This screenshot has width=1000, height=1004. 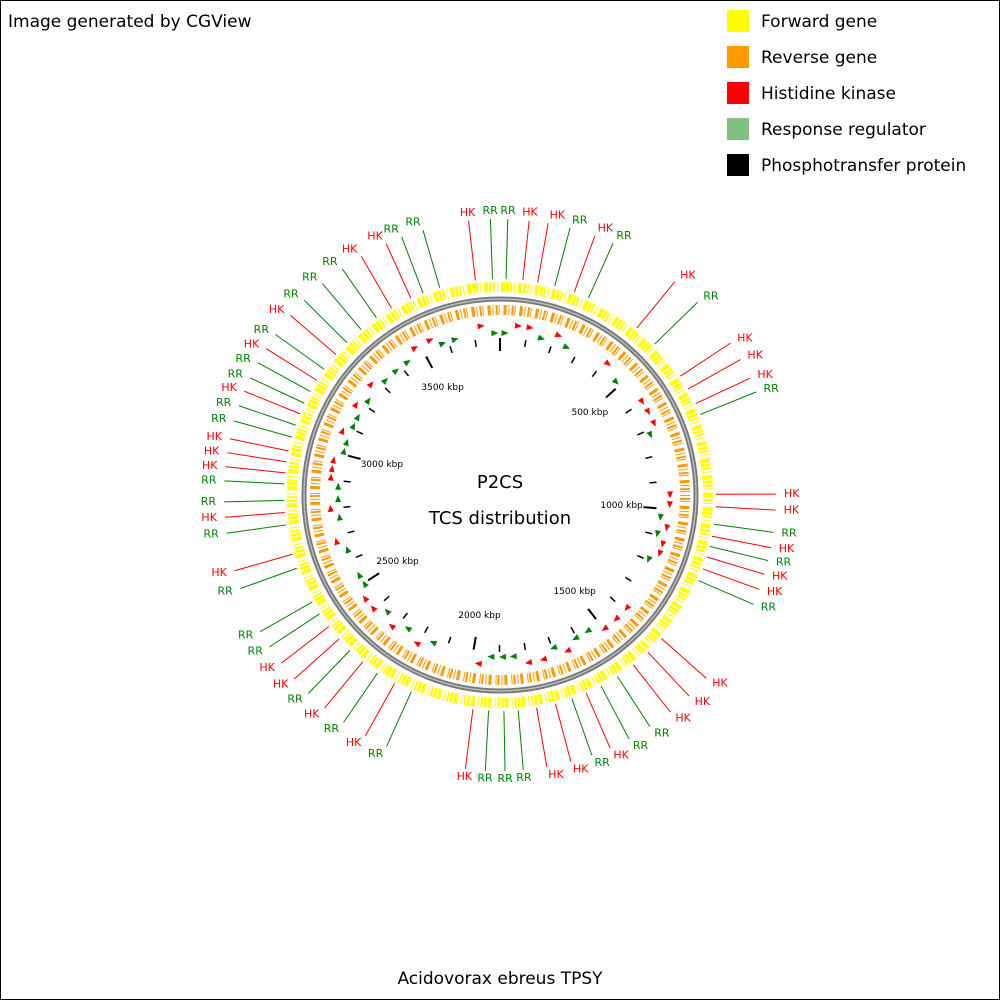 I want to click on organism: Acidovorax ebreus TPSY, so click(x=500, y=979).